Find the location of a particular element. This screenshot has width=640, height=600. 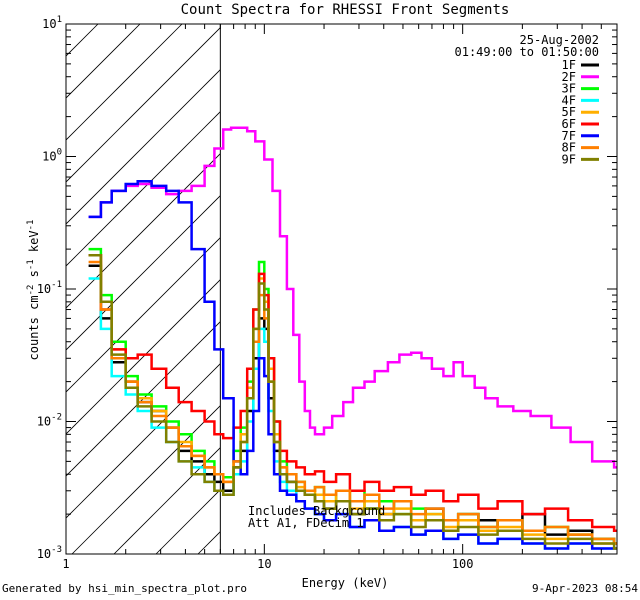

y-tick-label: 10⁻² is located at coordinates (49, 421).